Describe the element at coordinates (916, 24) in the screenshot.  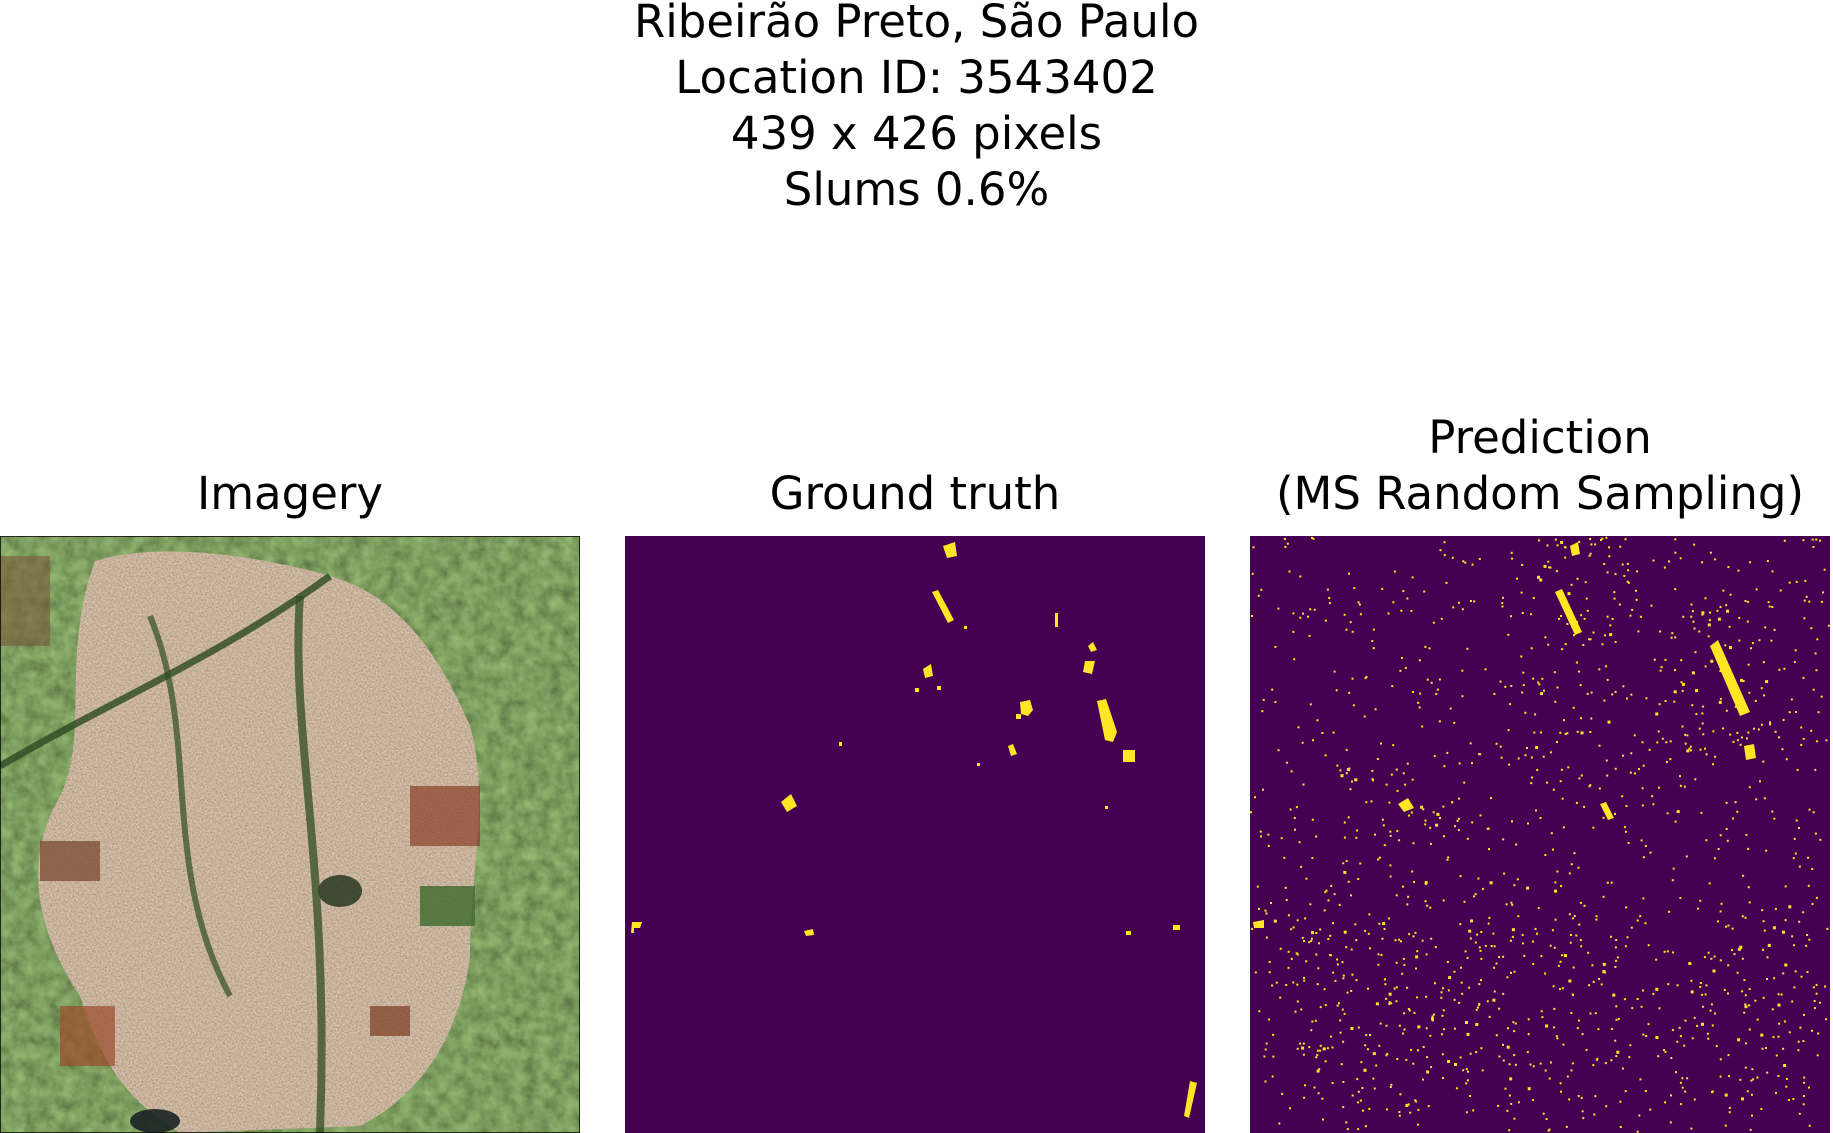
I see `figure-title-city: Ribeirão Preto, São Paulo` at that location.